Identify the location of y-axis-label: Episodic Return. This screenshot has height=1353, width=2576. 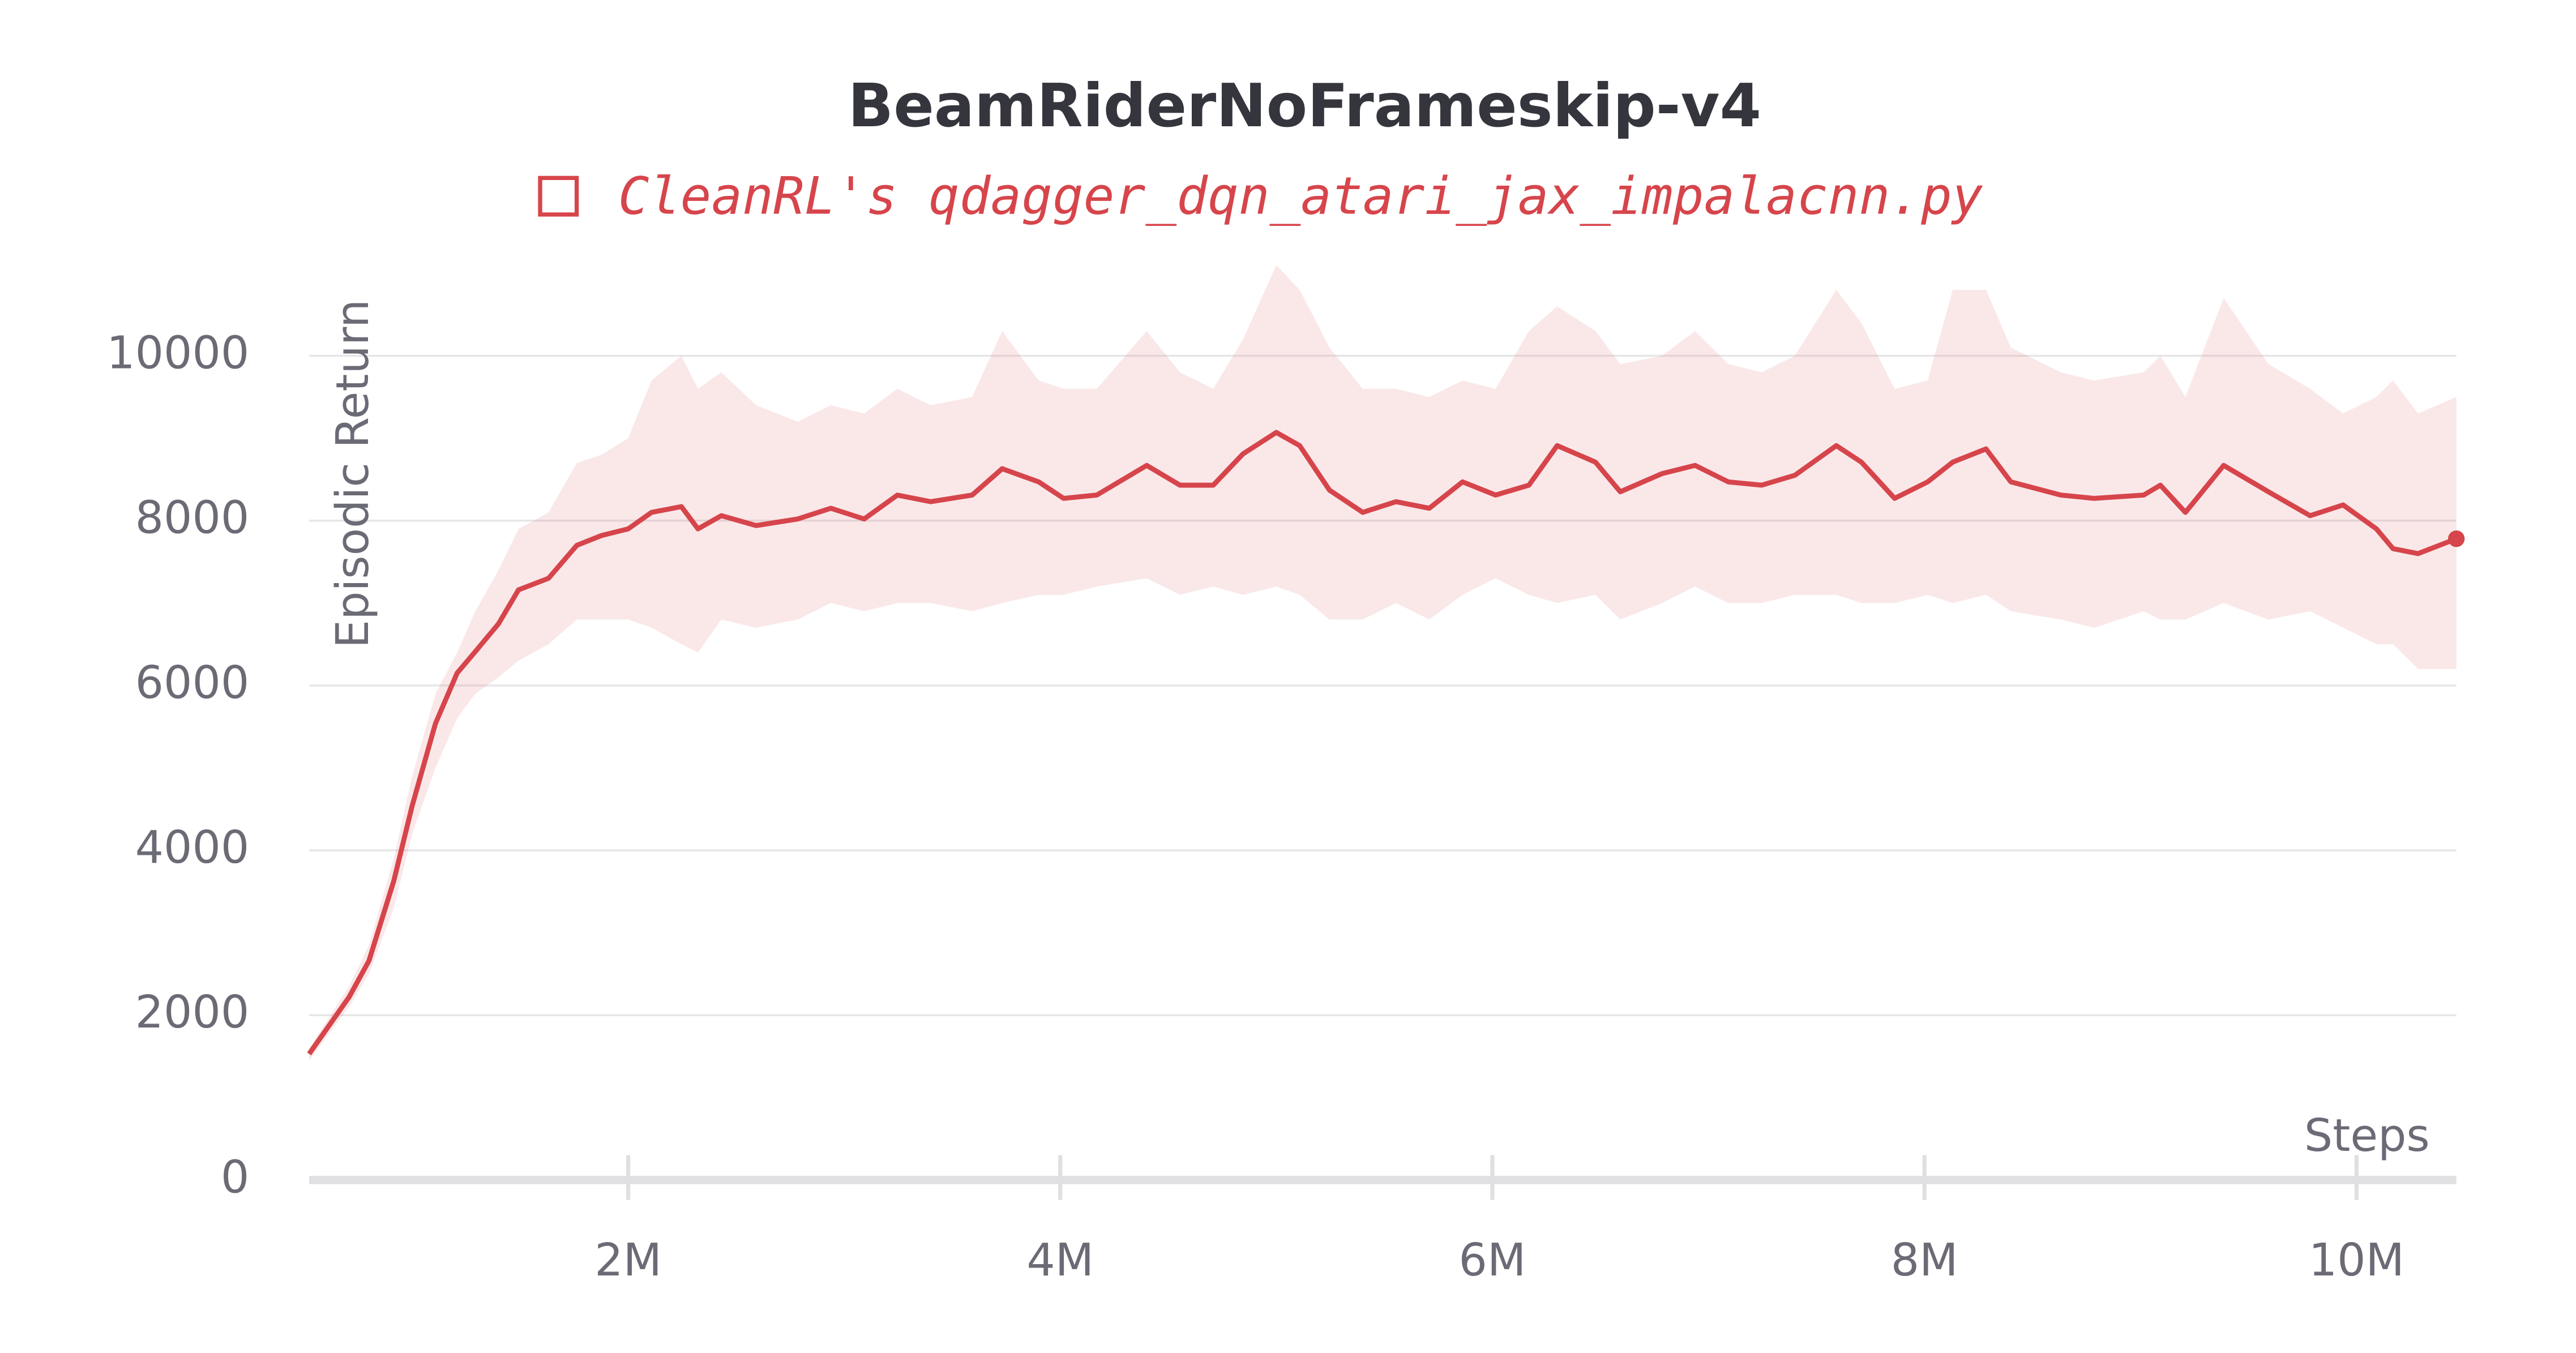
(352, 473).